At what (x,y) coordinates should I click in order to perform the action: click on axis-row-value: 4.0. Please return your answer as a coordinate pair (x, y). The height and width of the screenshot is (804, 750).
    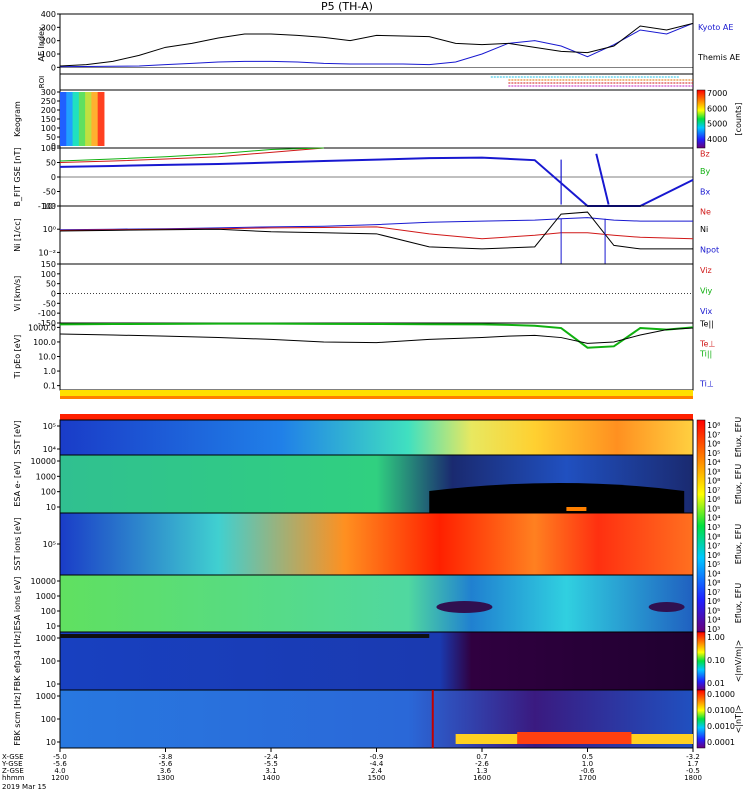
    Looking at the image, I should click on (59, 771).